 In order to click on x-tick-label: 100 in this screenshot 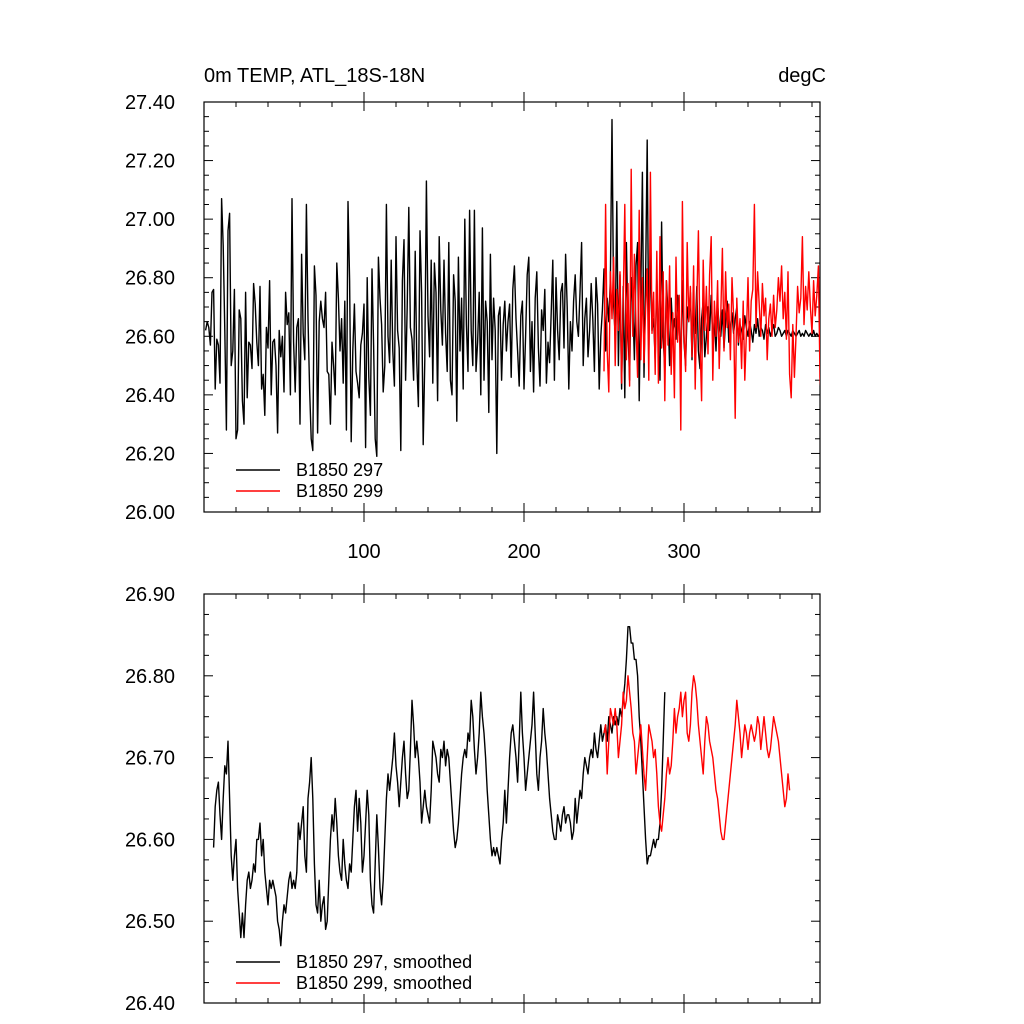, I will do `click(363, 552)`.